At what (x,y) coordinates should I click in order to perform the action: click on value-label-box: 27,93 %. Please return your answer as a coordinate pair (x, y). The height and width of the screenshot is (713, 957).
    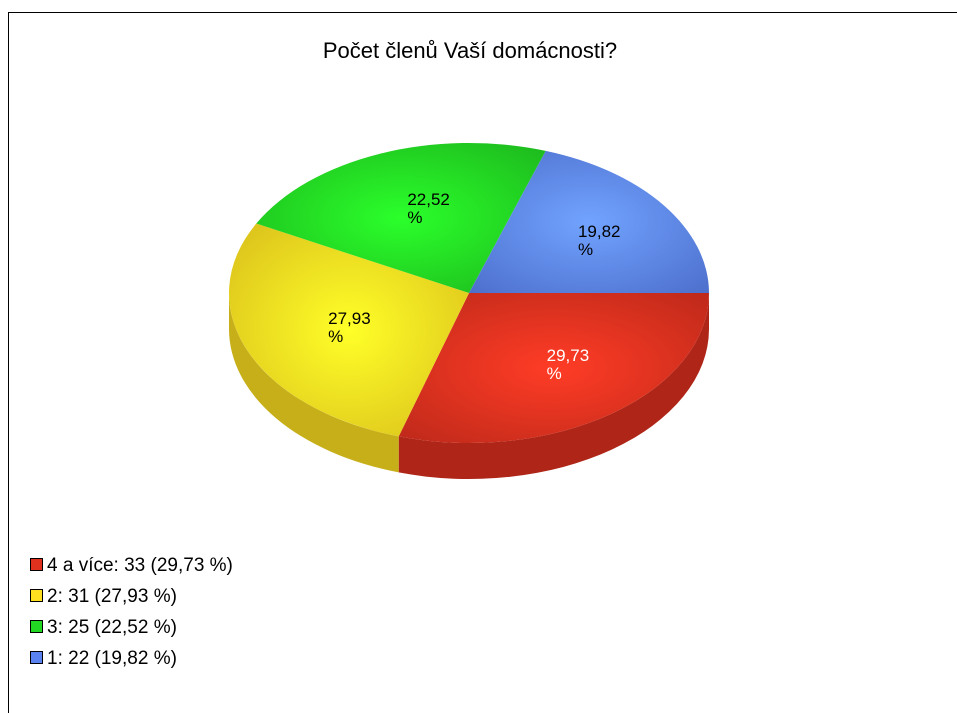
    Looking at the image, I should click on (349, 327).